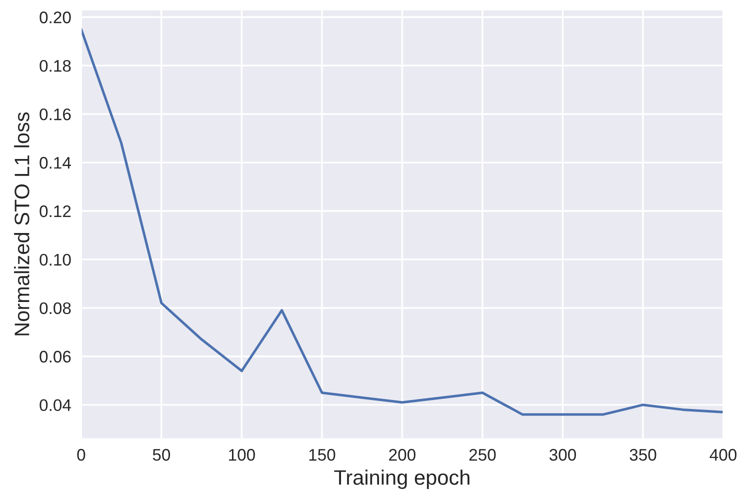 Image resolution: width=738 pixels, height=493 pixels. I want to click on x-tick-label: 100, so click(242, 454).